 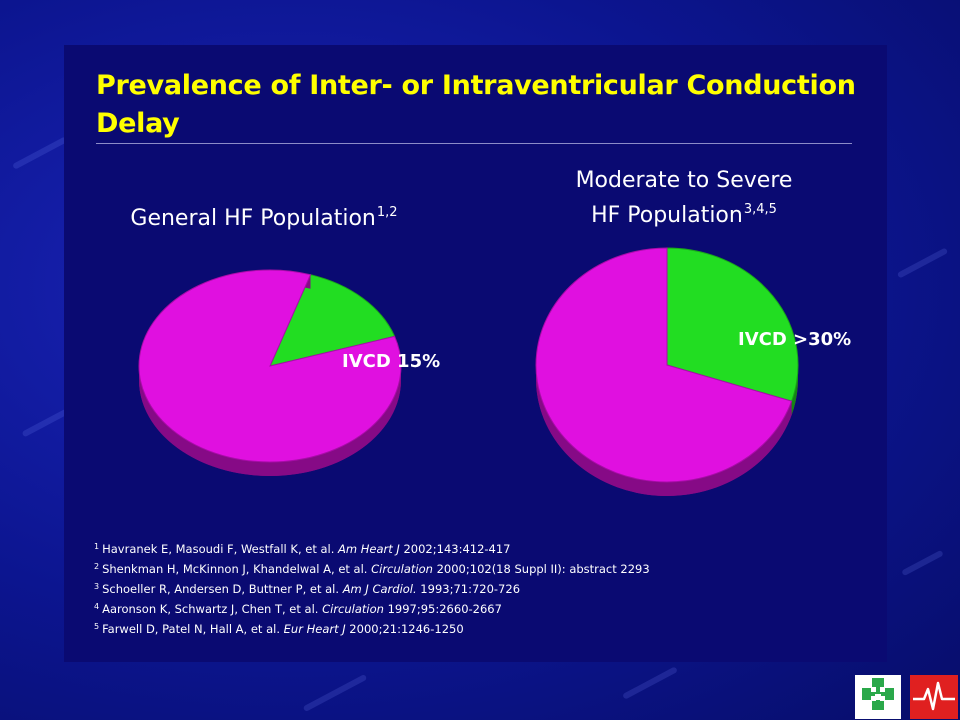 I want to click on reference-journal: Eur Heart J, so click(x=314, y=629).